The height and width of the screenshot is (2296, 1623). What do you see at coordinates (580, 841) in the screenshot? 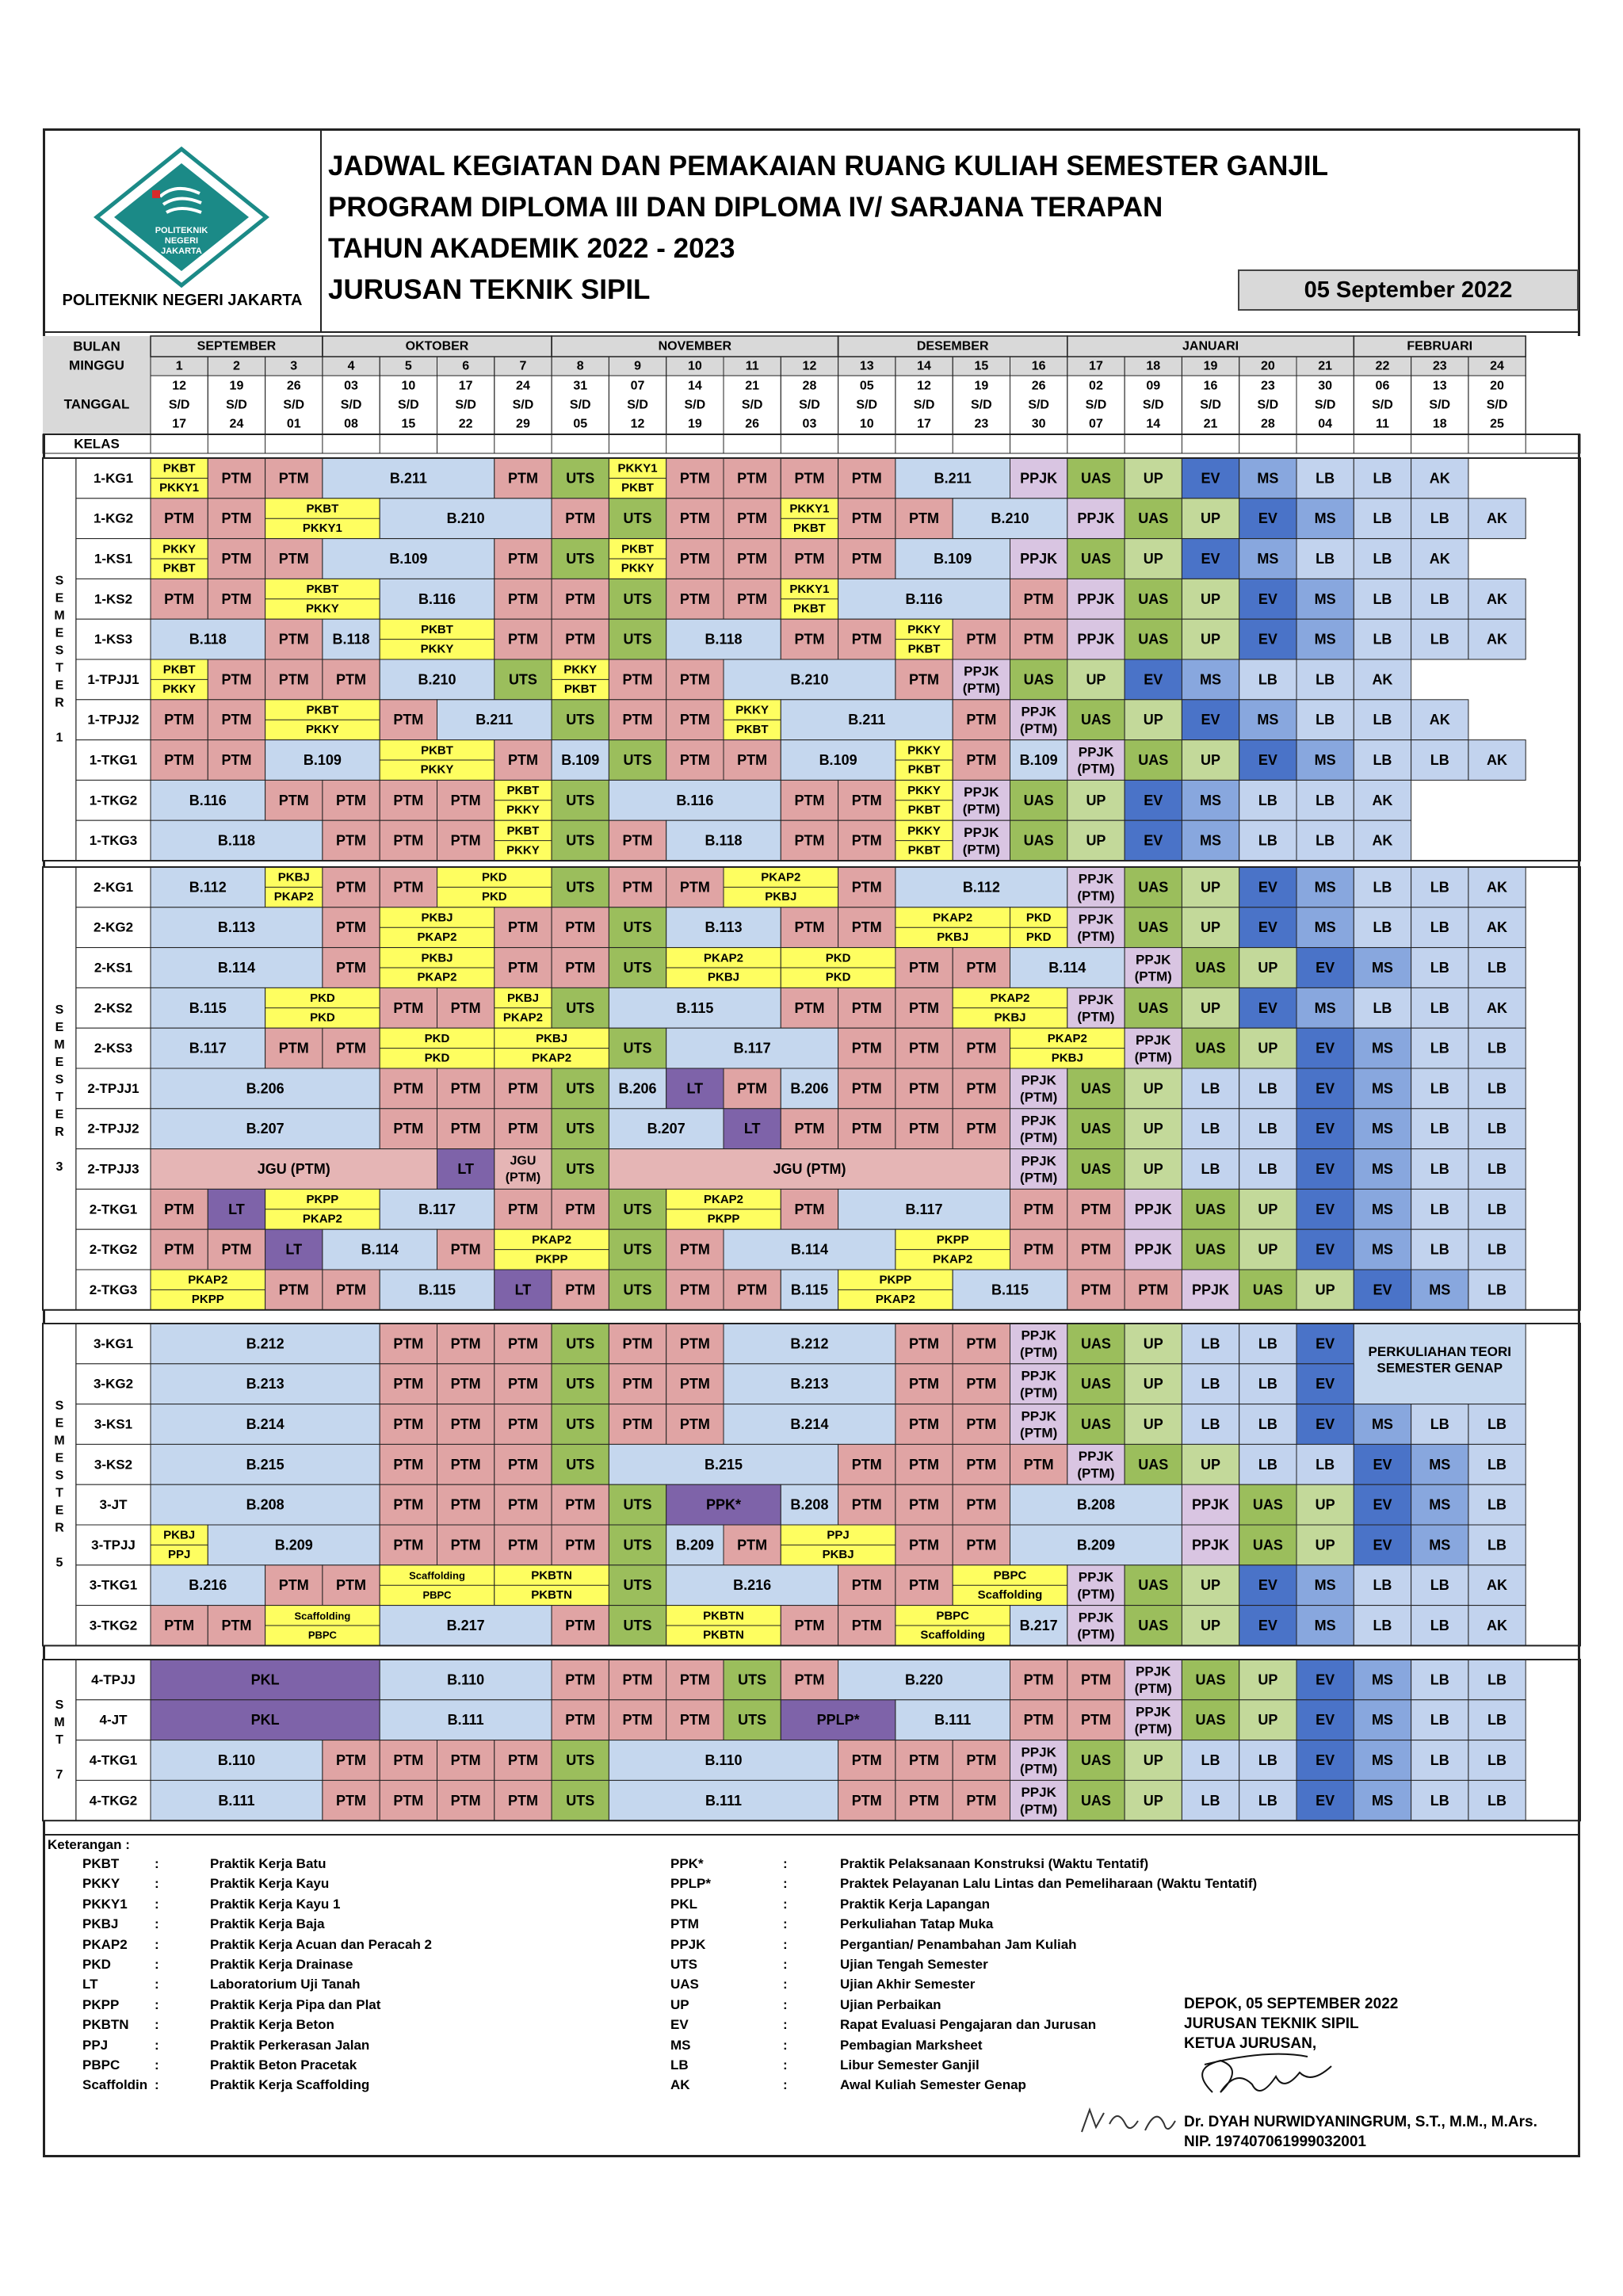
I see `cell-code: UTS` at bounding box center [580, 841].